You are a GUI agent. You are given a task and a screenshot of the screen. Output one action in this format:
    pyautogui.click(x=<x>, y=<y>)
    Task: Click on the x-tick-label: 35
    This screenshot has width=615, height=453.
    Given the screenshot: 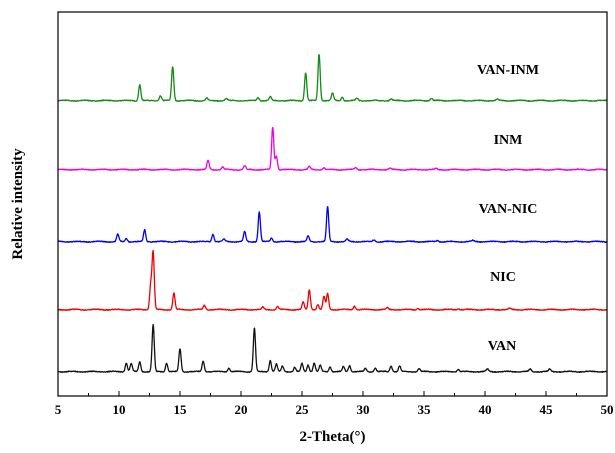 What is the action you would take?
    pyautogui.click(x=425, y=409)
    